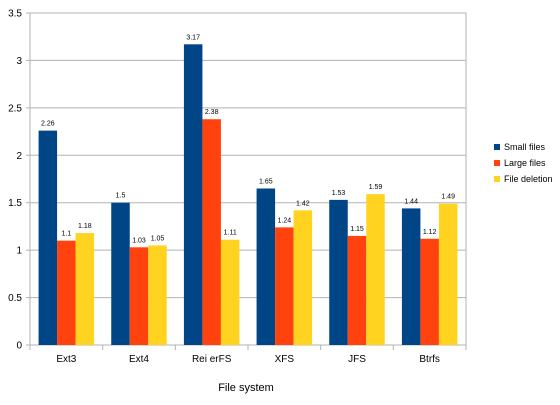 The height and width of the screenshot is (405, 560). Describe the element at coordinates (230, 233) in the screenshot. I see `data-label: 1.11` at that location.